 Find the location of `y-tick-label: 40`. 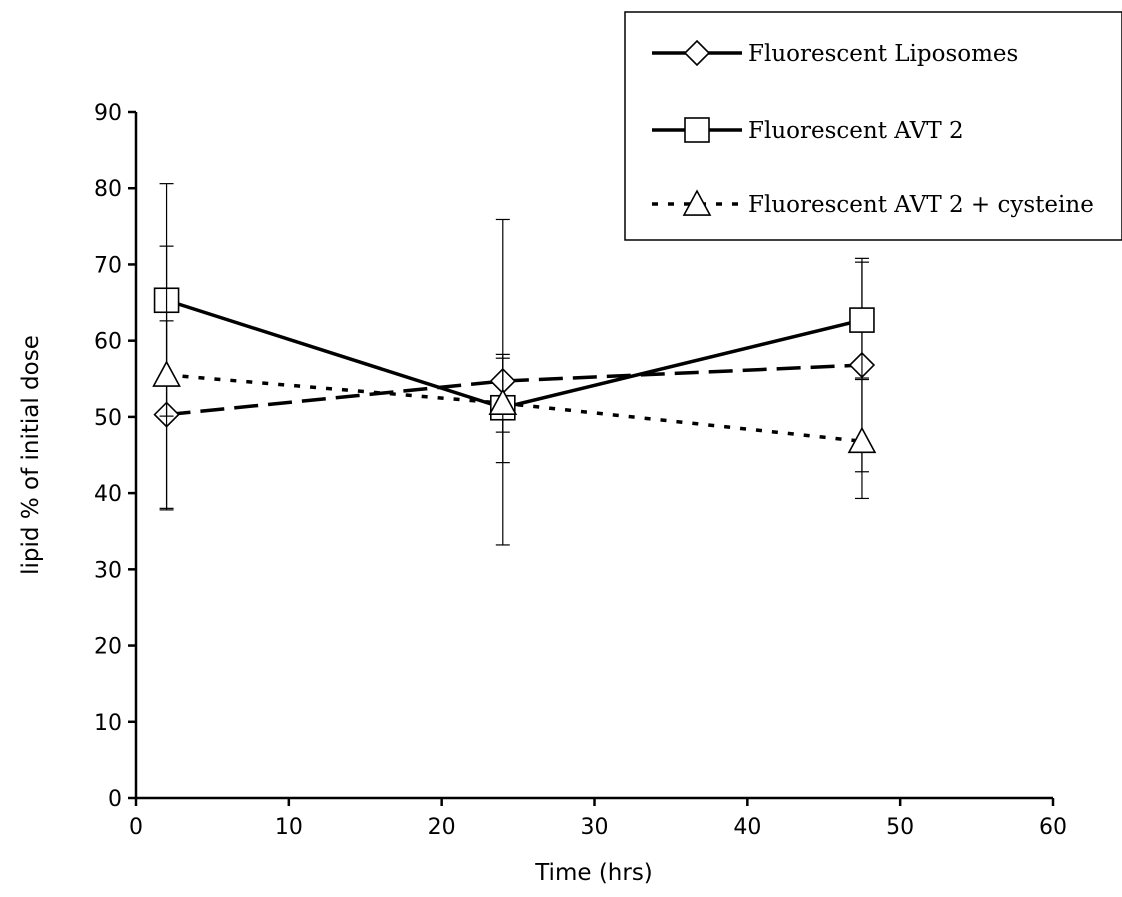

y-tick-label: 40 is located at coordinates (108, 494).